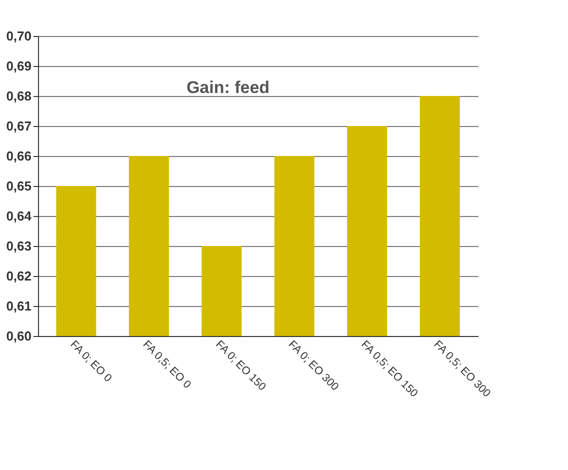  What do you see at coordinates (19, 66) in the screenshot?
I see `y-tick-label: 0,69` at bounding box center [19, 66].